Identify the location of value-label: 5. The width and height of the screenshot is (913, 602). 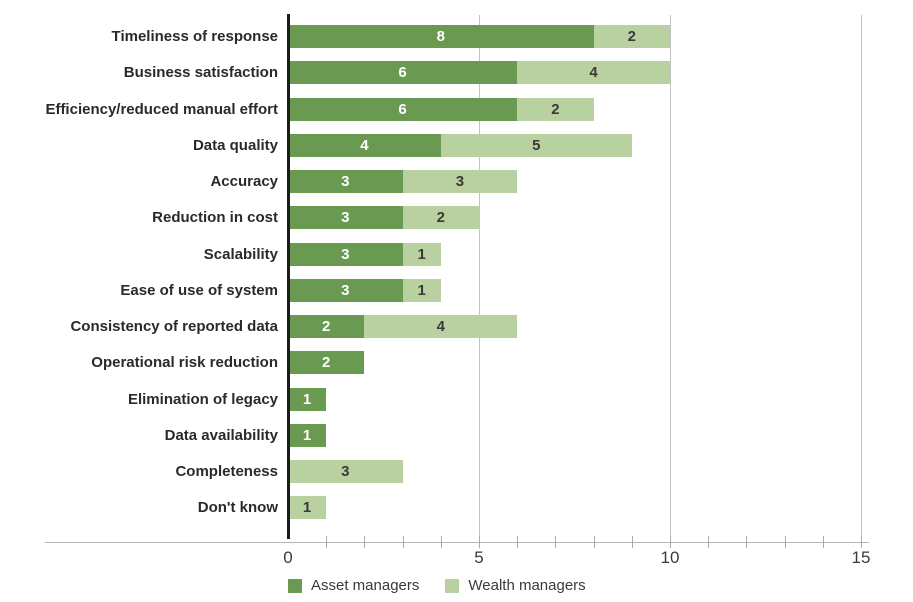
(536, 145).